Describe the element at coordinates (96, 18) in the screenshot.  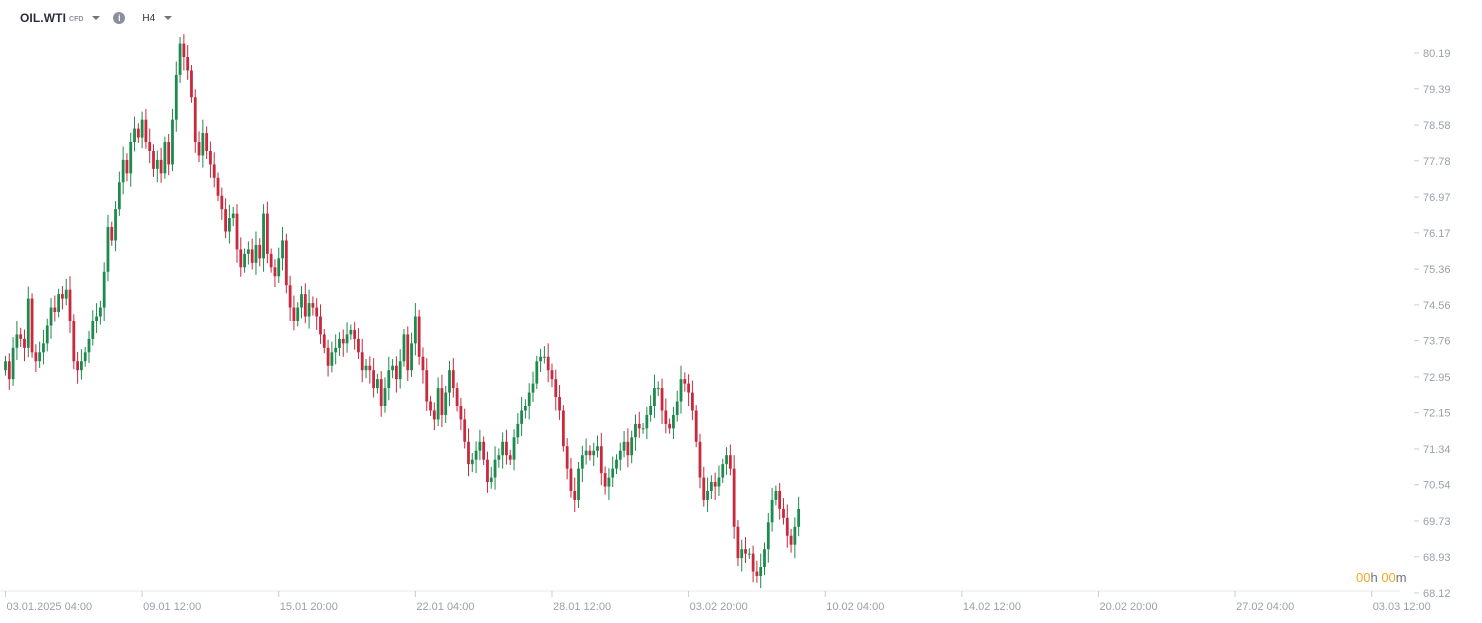
I see `symbol-dropdown-chevron-icon` at that location.